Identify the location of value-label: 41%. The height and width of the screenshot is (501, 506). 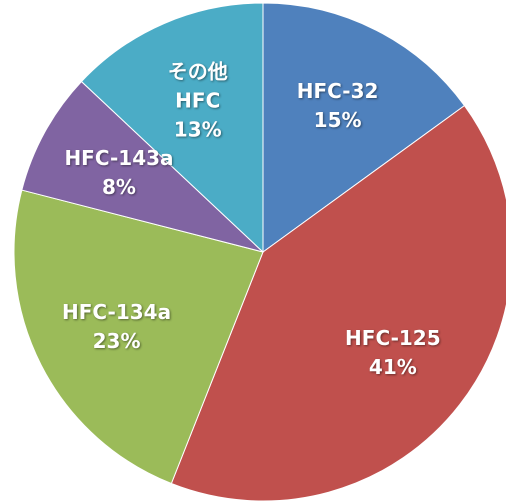
(392, 366).